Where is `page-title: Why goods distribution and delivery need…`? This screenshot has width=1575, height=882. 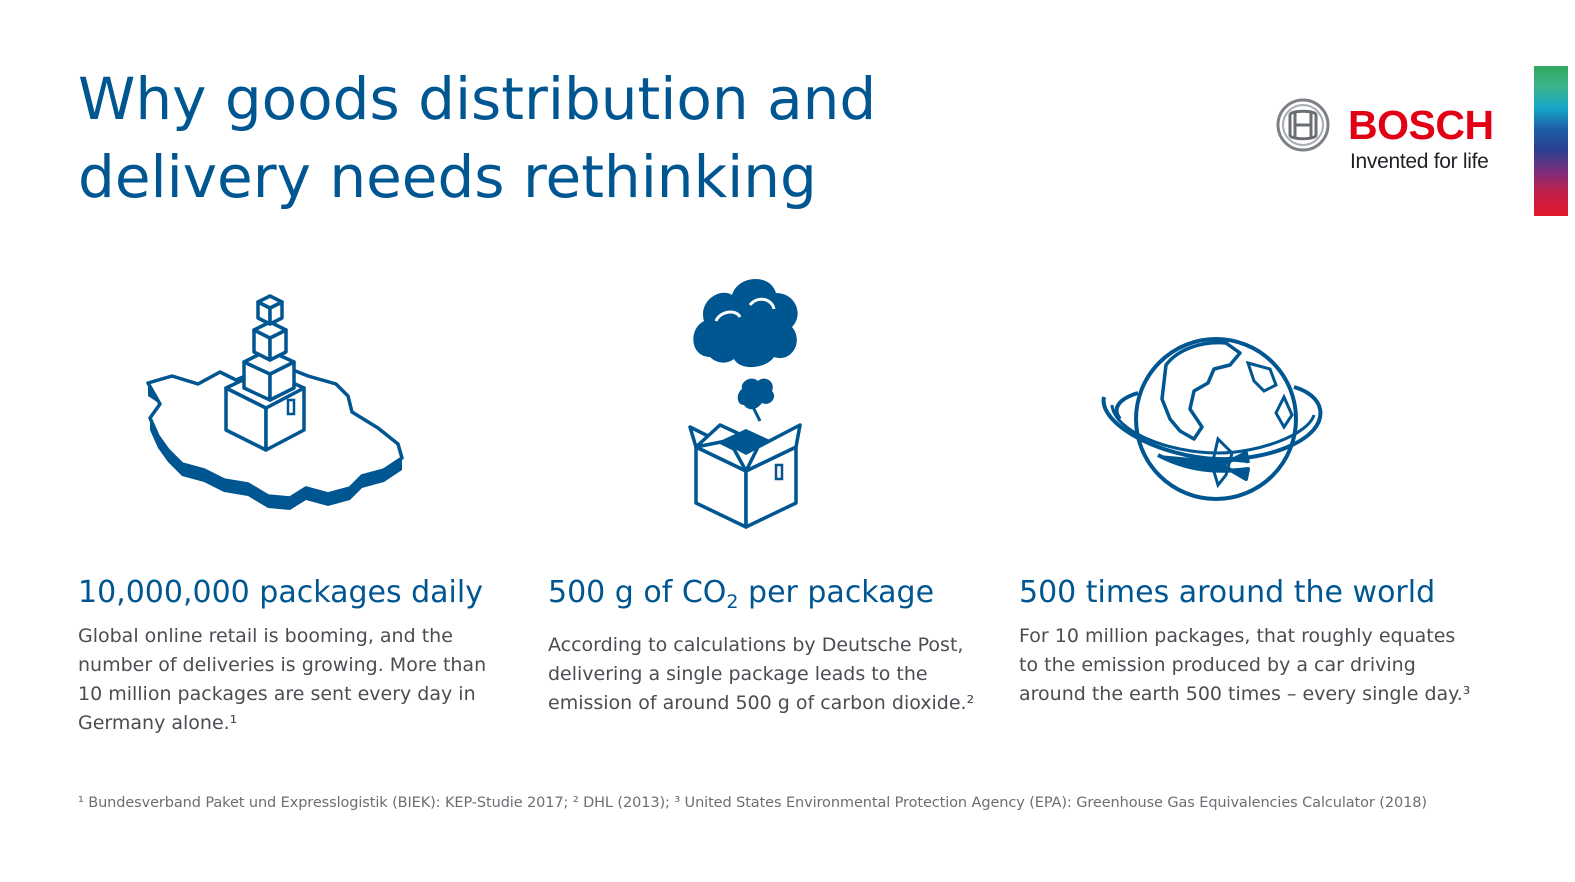 page-title: Why goods distribution and delivery need… is located at coordinates (528, 138).